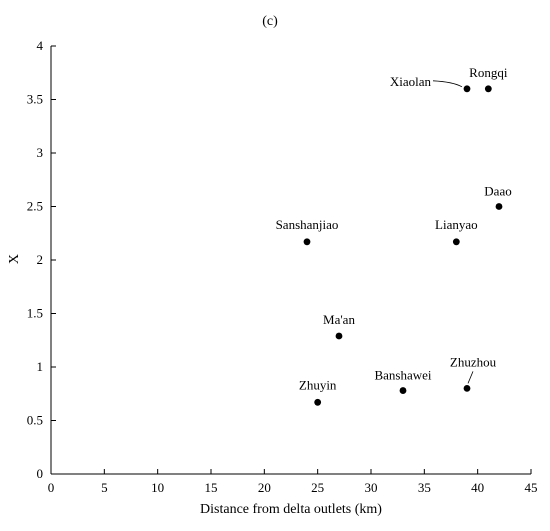 The width and height of the screenshot is (550, 531). I want to click on x-axis-label: Distance from delta outlets (km), so click(291, 509).